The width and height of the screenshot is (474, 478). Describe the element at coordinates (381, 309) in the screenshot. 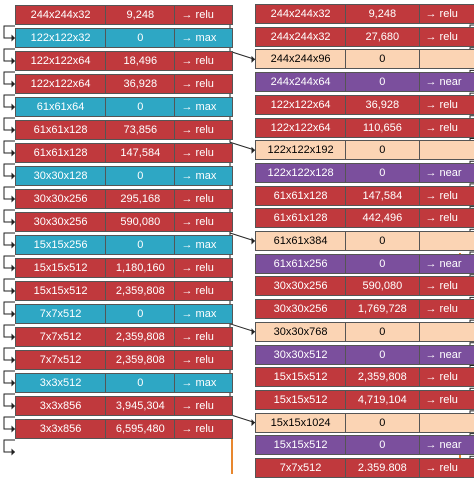

I see `layer-params: 1,769,728` at that location.